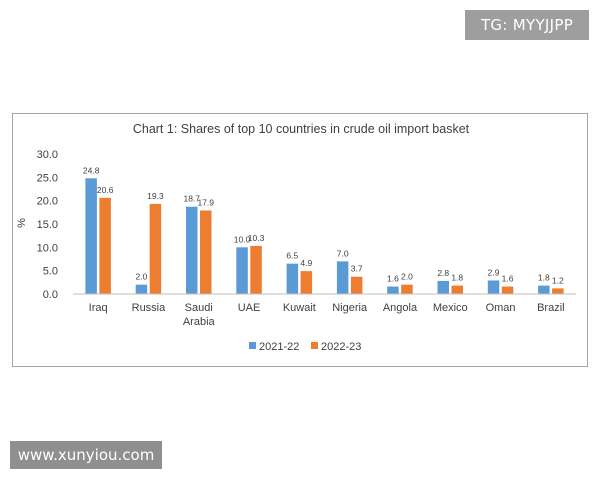 This screenshot has height=480, width=600. Describe the element at coordinates (527, 25) in the screenshot. I see `watermark-top: TG: MYYJJPP` at that location.